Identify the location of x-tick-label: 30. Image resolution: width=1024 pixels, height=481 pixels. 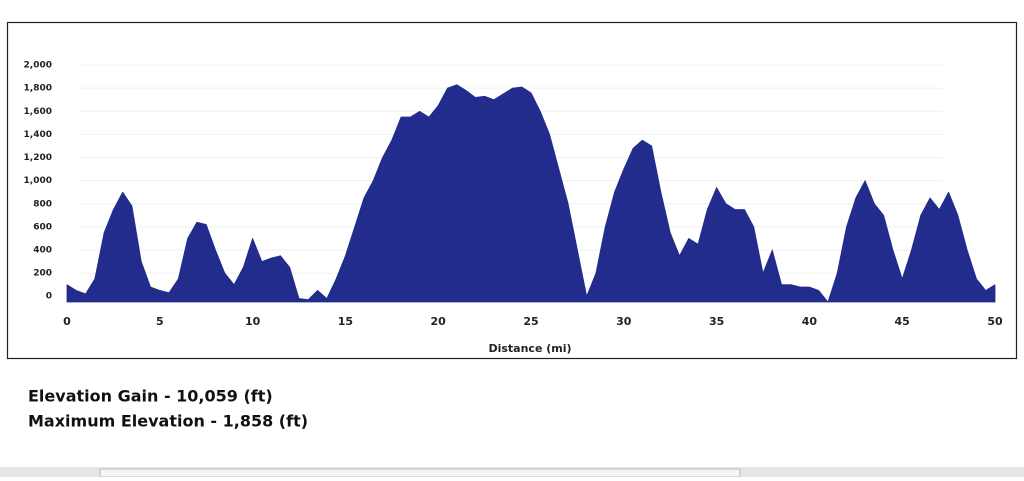
(624, 321).